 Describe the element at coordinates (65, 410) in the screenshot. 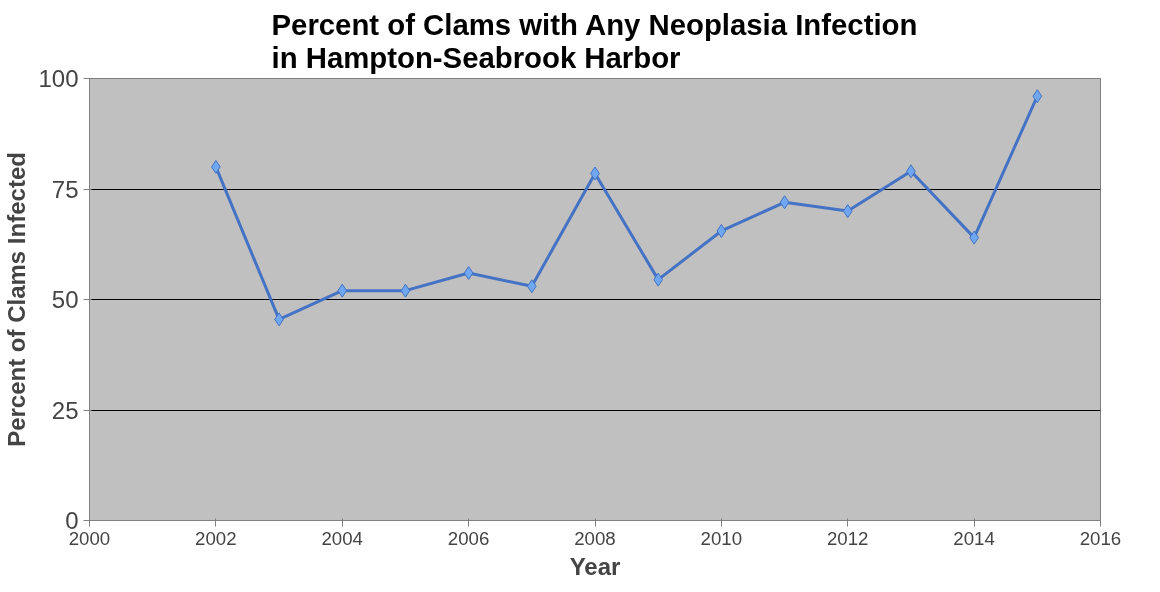

I see `y-tick-label: 25` at that location.